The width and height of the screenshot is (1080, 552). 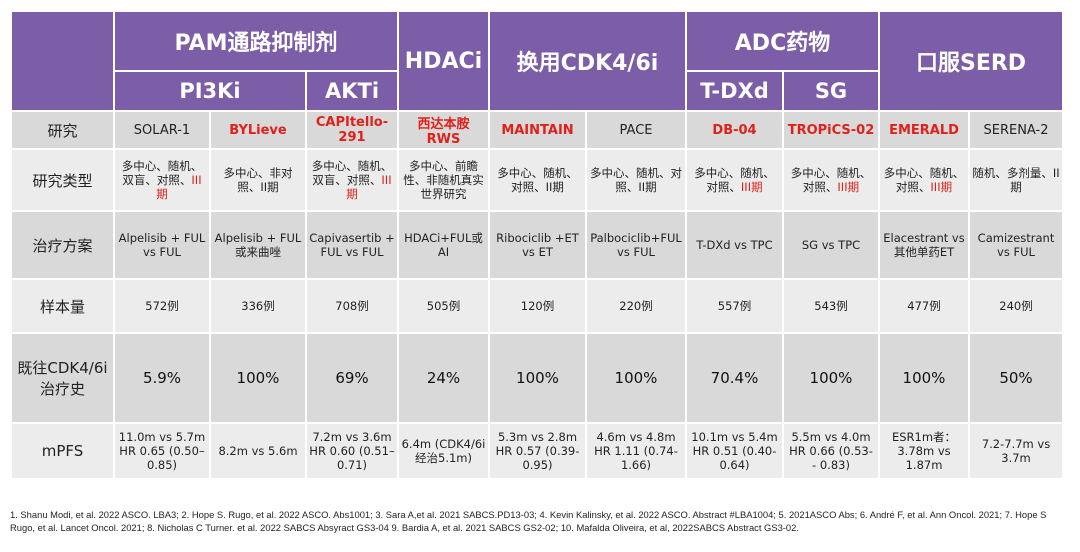 I want to click on row-label-mpfs: mPFS, so click(x=62, y=451).